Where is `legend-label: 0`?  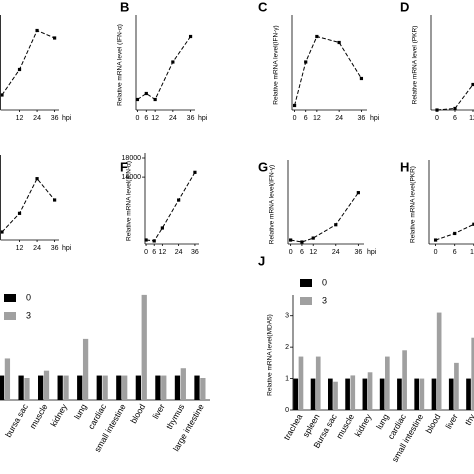
legend-label: 0 is located at coordinates (324, 282).